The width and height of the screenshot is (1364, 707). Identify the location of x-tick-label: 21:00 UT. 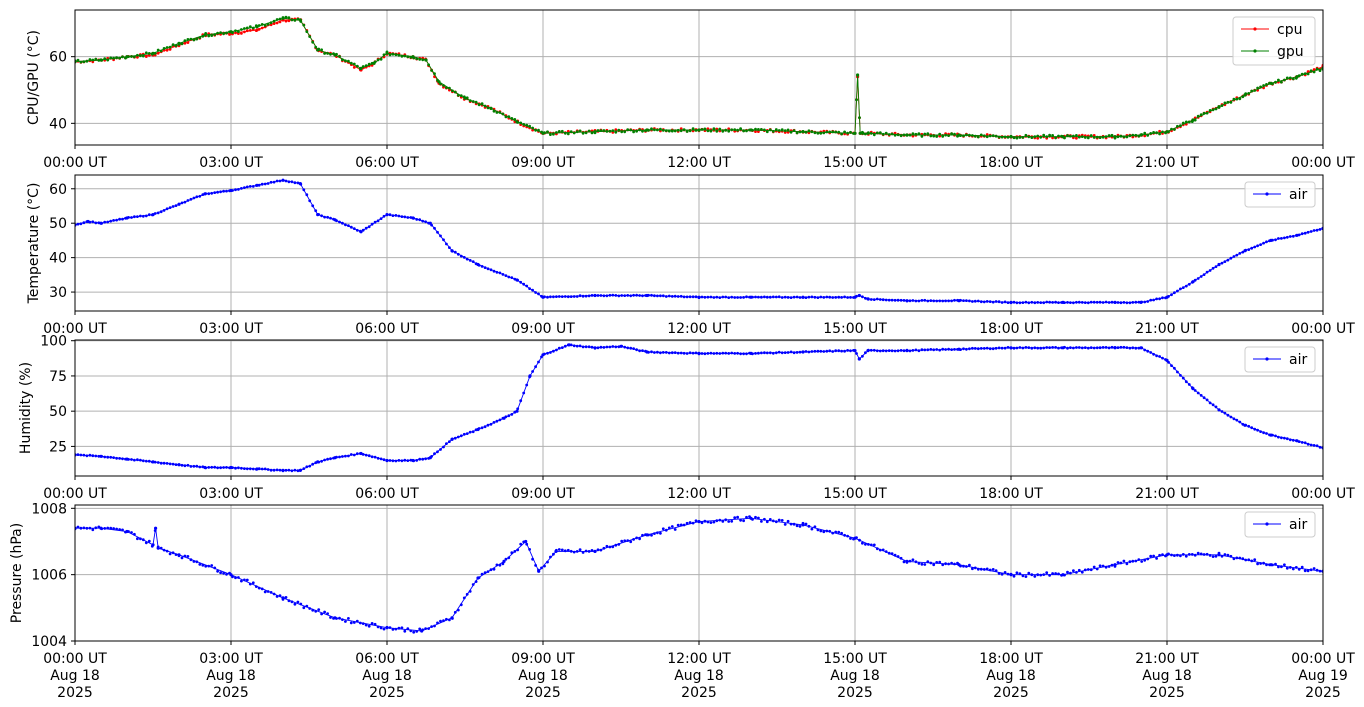
(1167, 329).